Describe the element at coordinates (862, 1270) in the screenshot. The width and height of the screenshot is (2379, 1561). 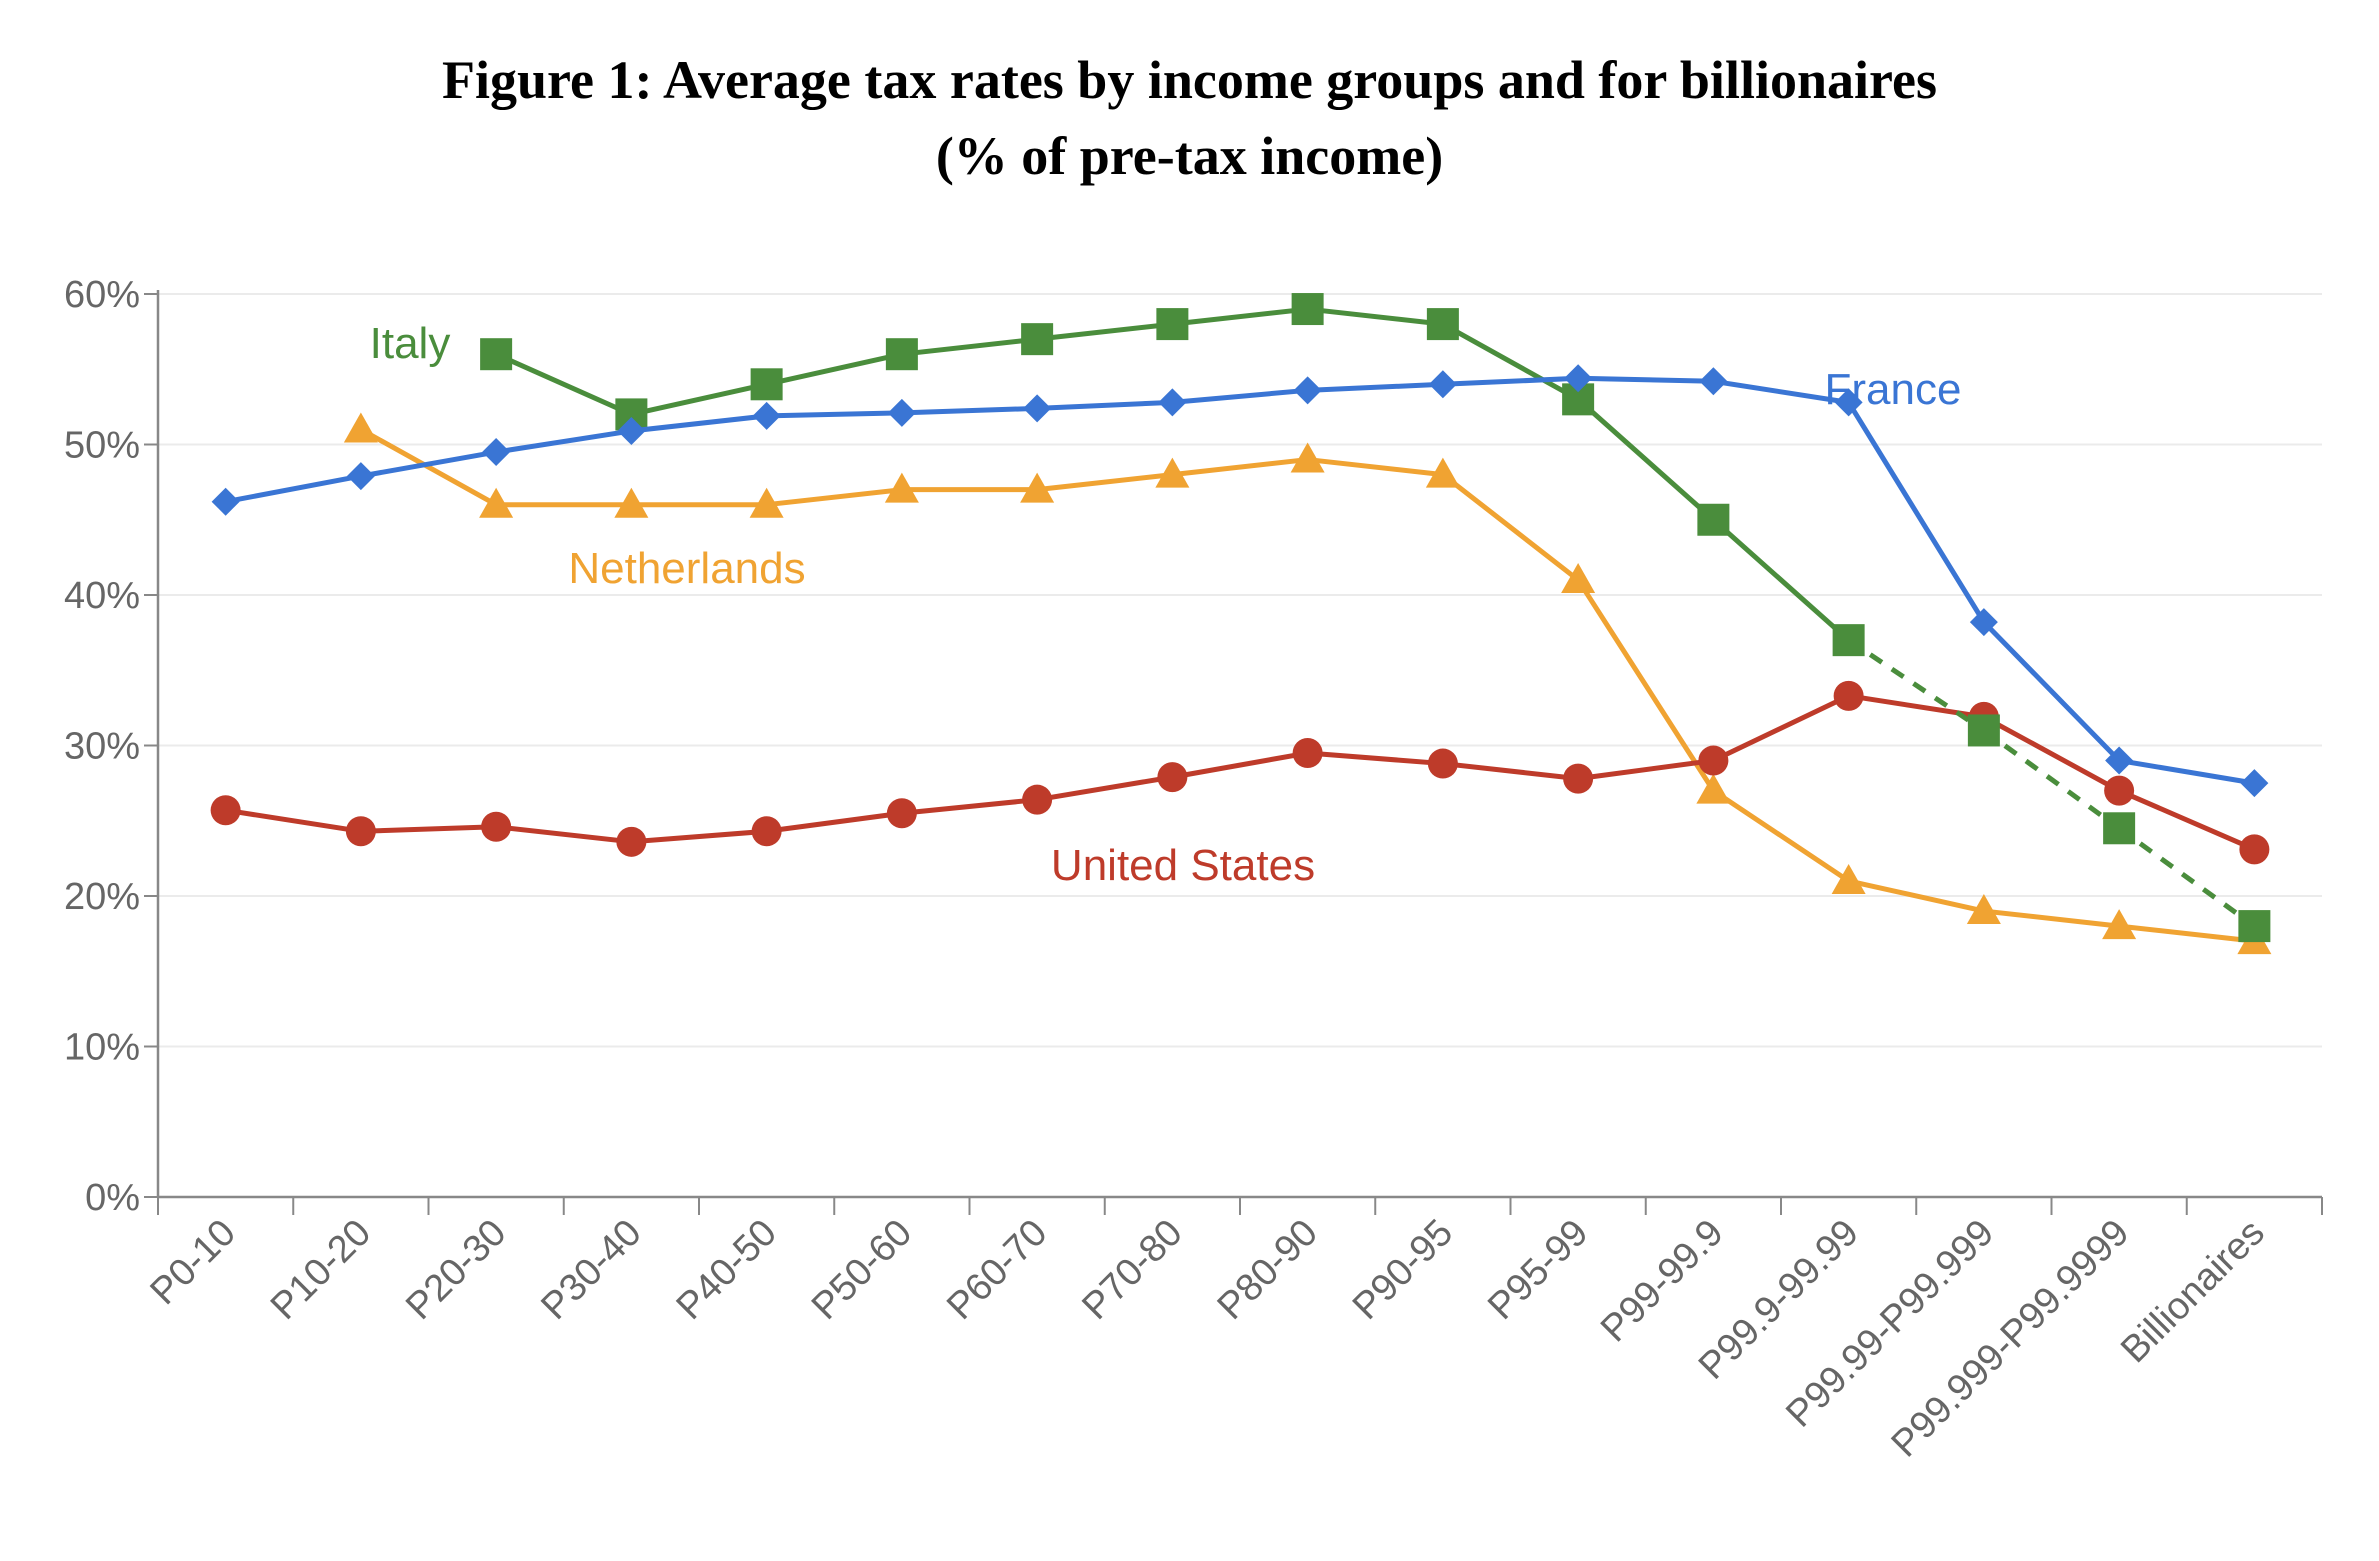
I see `x-tick-label: P50-60` at that location.